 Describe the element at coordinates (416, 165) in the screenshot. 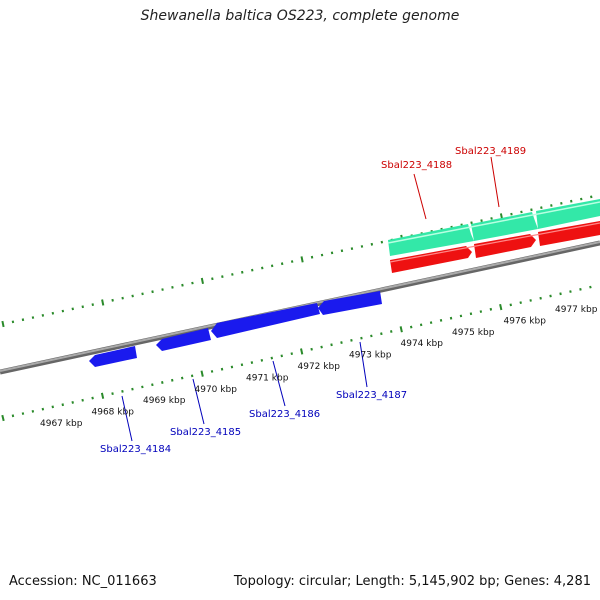

I see `gene-label-sbal223-4188: Sbal223_4188` at that location.